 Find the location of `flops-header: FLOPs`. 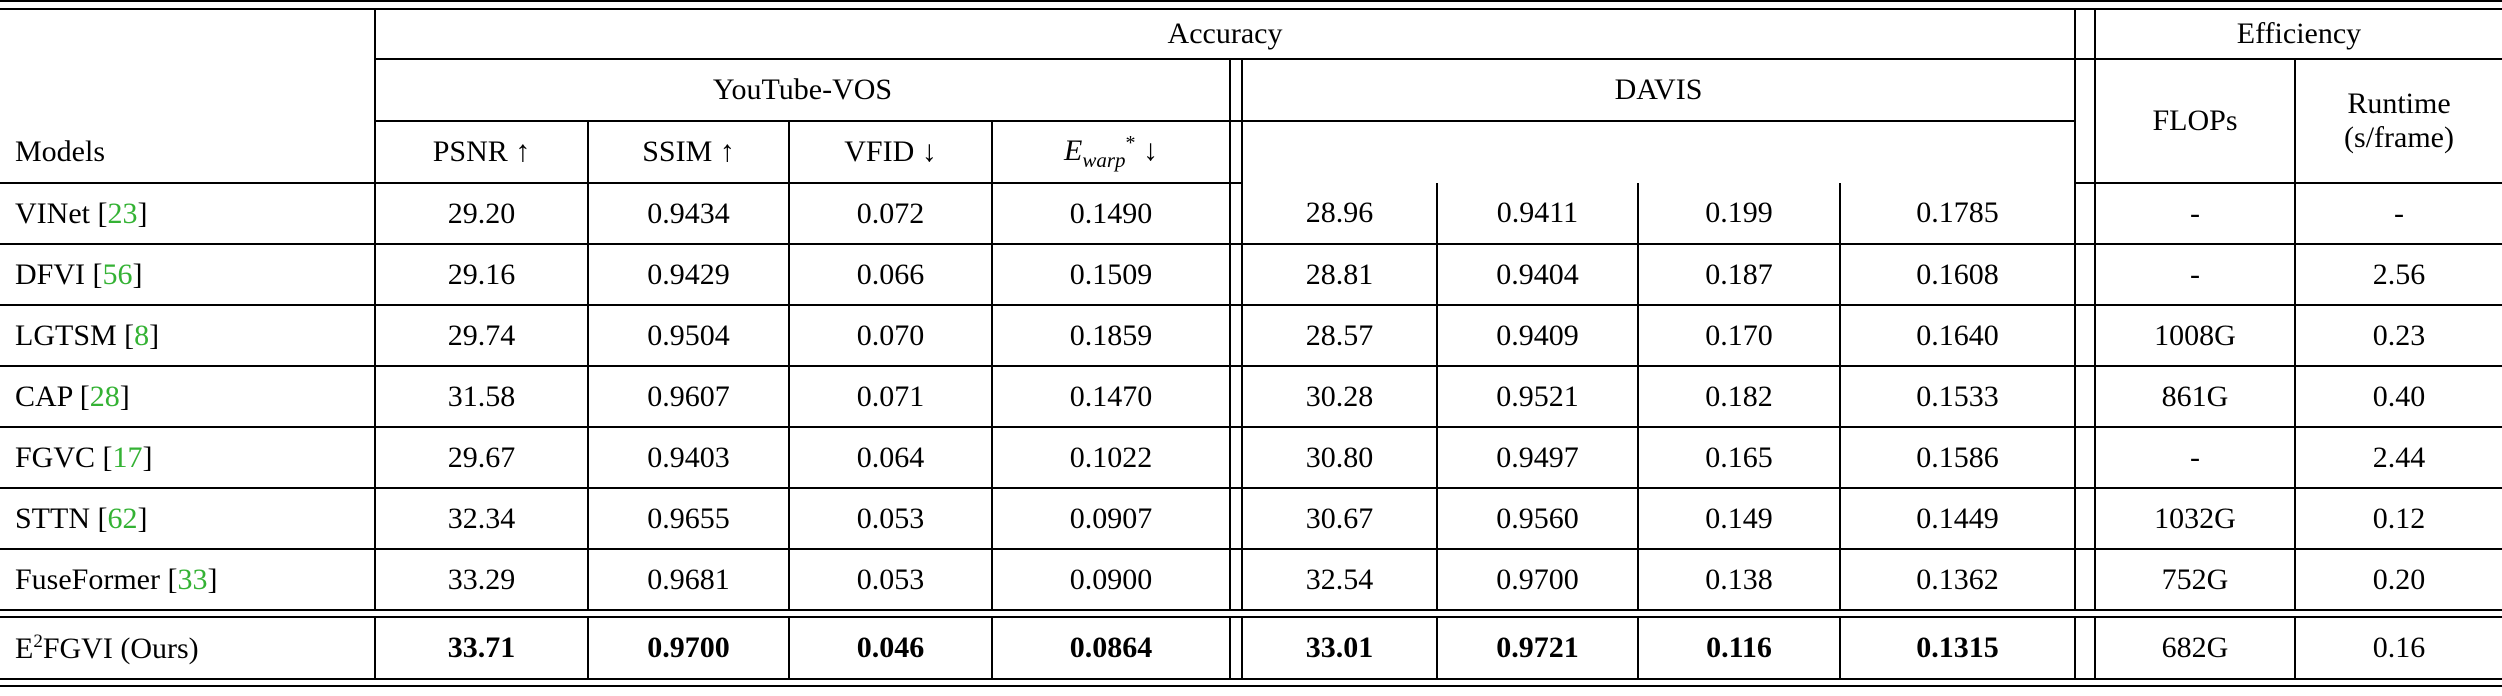

flops-header: FLOPs is located at coordinates (2195, 121).